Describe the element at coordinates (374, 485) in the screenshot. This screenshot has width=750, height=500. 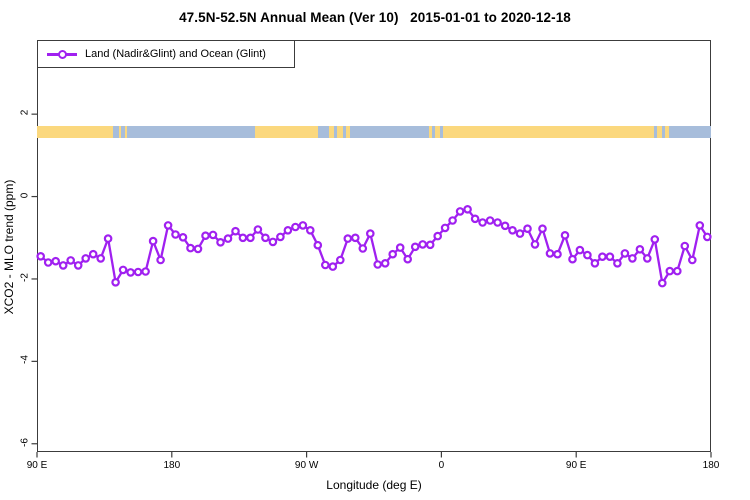
I see `x-axis-title: Longitude (deg E)` at that location.